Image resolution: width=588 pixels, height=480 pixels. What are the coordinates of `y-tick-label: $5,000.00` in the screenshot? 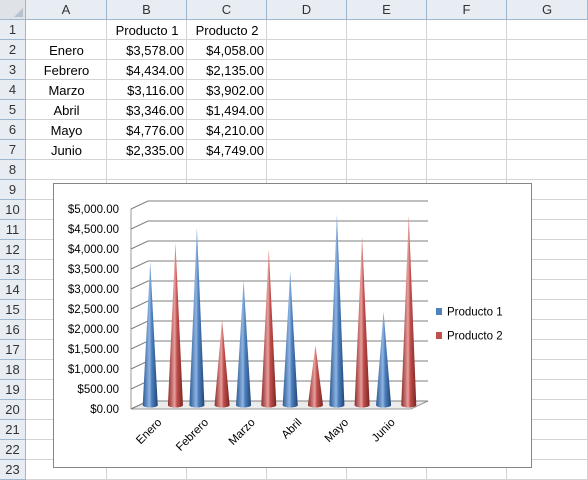 It's located at (93, 210).